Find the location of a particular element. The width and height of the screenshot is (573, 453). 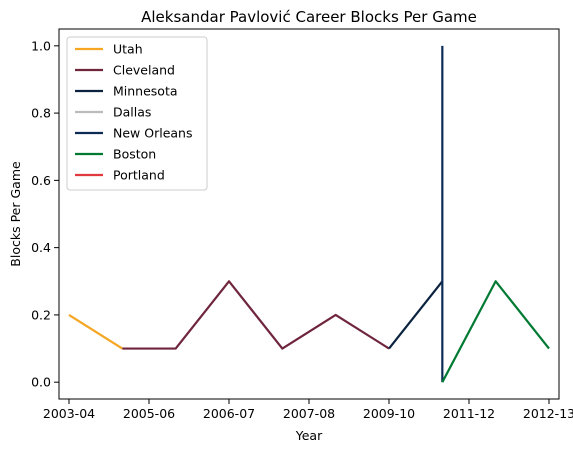

x-tick-label: 2007-08 is located at coordinates (309, 413).